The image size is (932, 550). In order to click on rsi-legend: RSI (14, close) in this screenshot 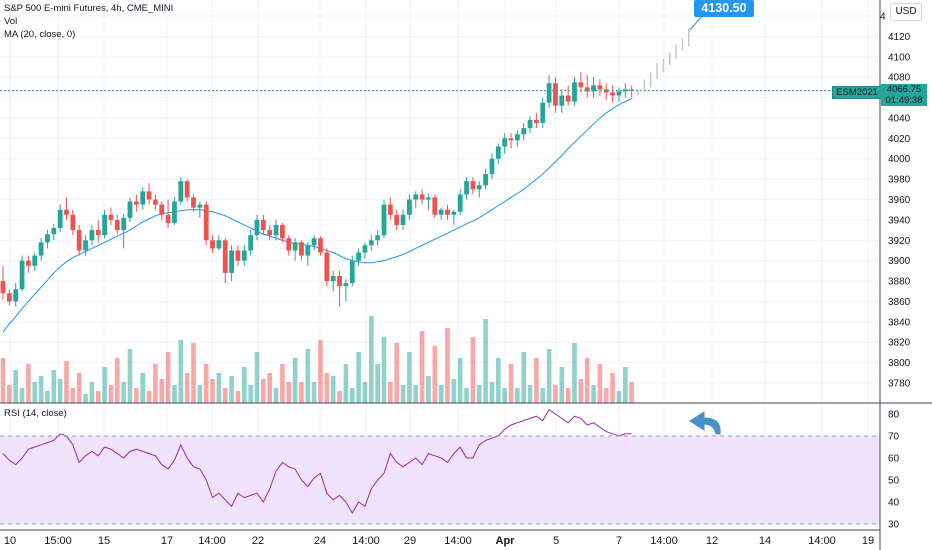, I will do `click(35, 413)`.